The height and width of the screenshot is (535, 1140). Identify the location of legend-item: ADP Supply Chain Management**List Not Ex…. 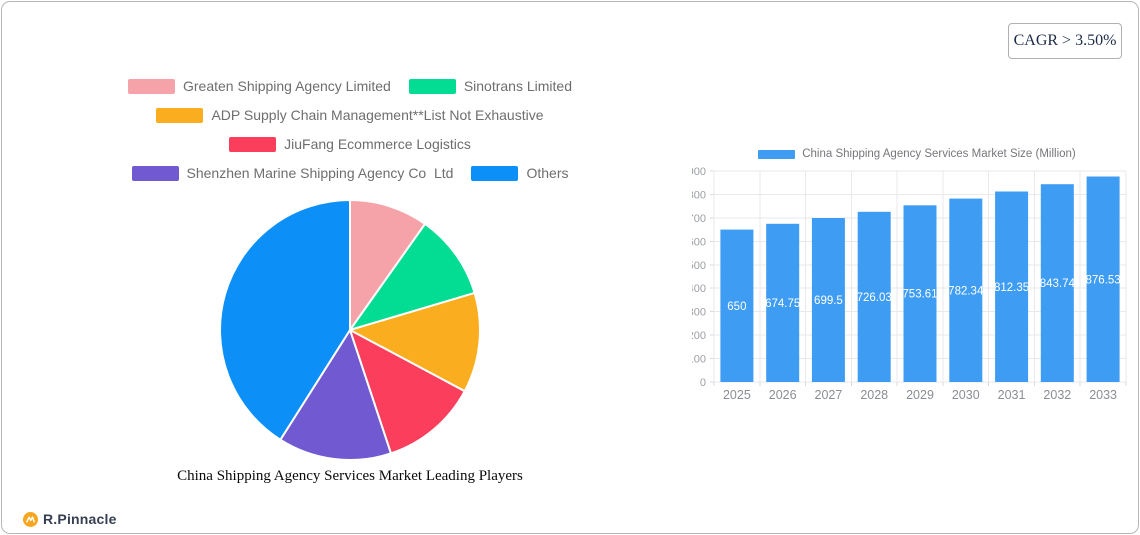
(350, 115).